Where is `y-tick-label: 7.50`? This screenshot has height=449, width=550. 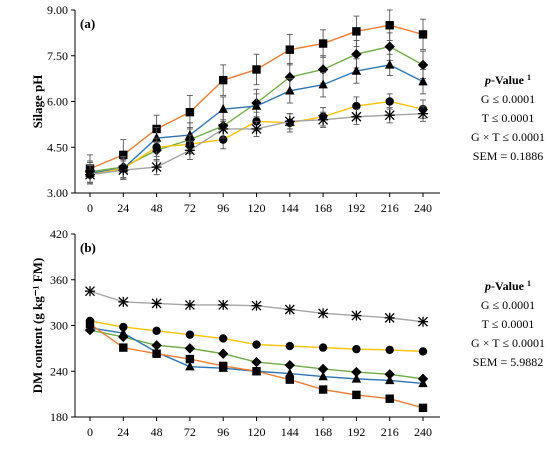
y-tick-label: 7.50 is located at coordinates (57, 56).